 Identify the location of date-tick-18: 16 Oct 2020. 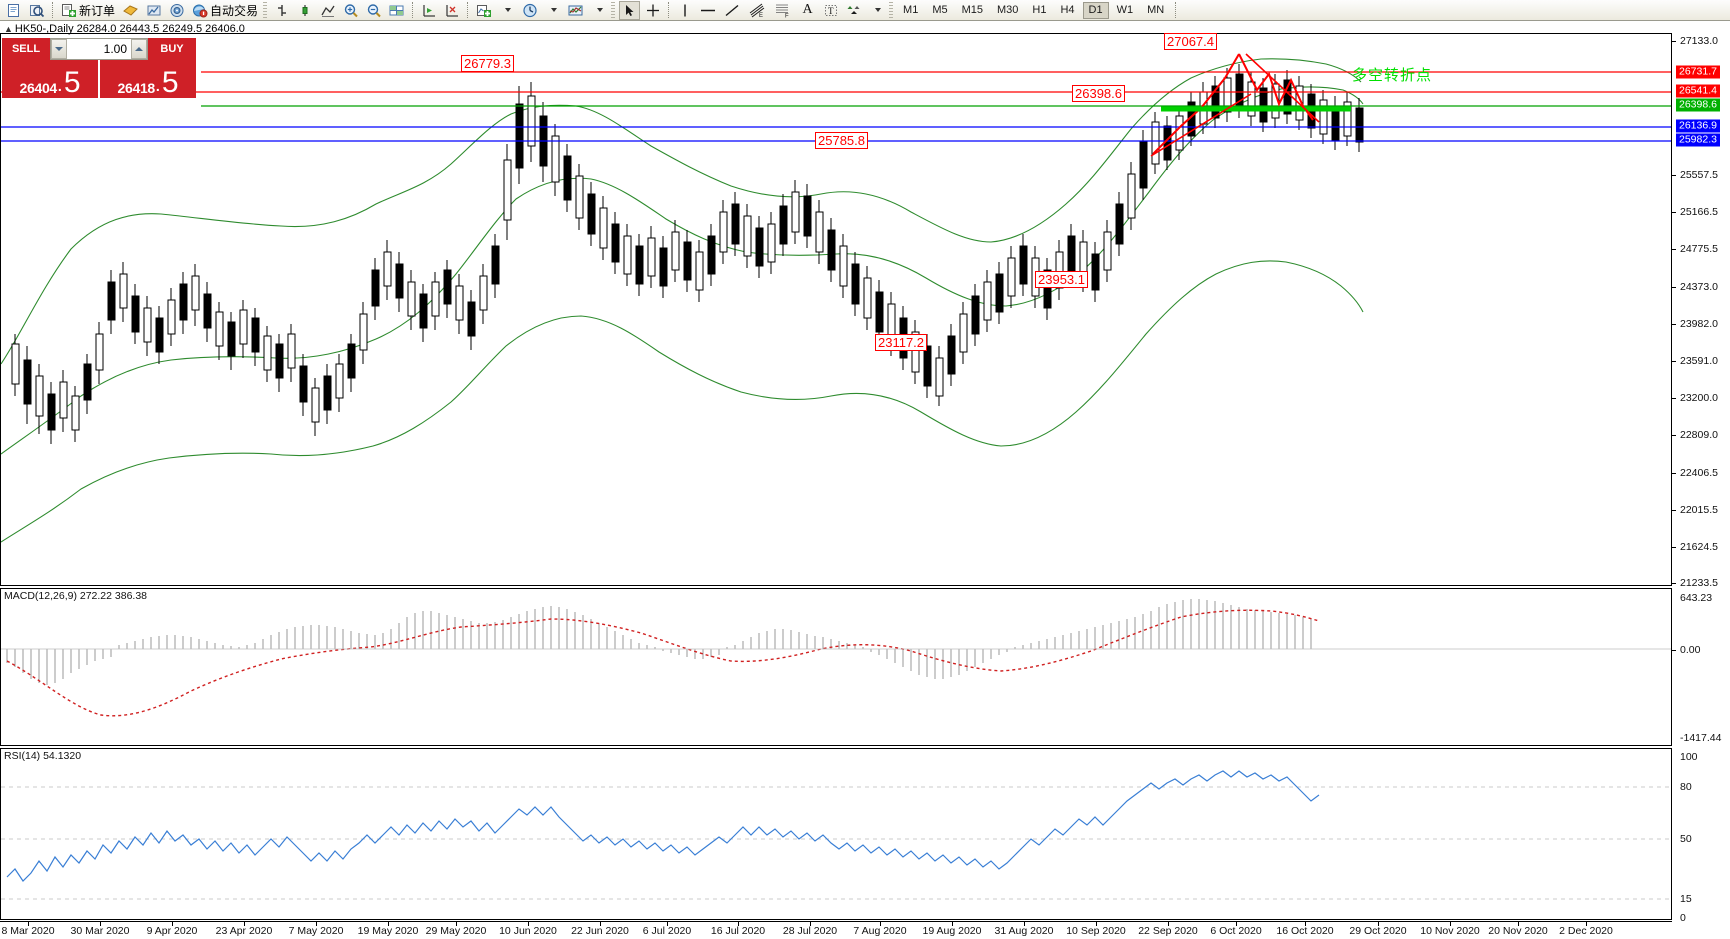
(1305, 931).